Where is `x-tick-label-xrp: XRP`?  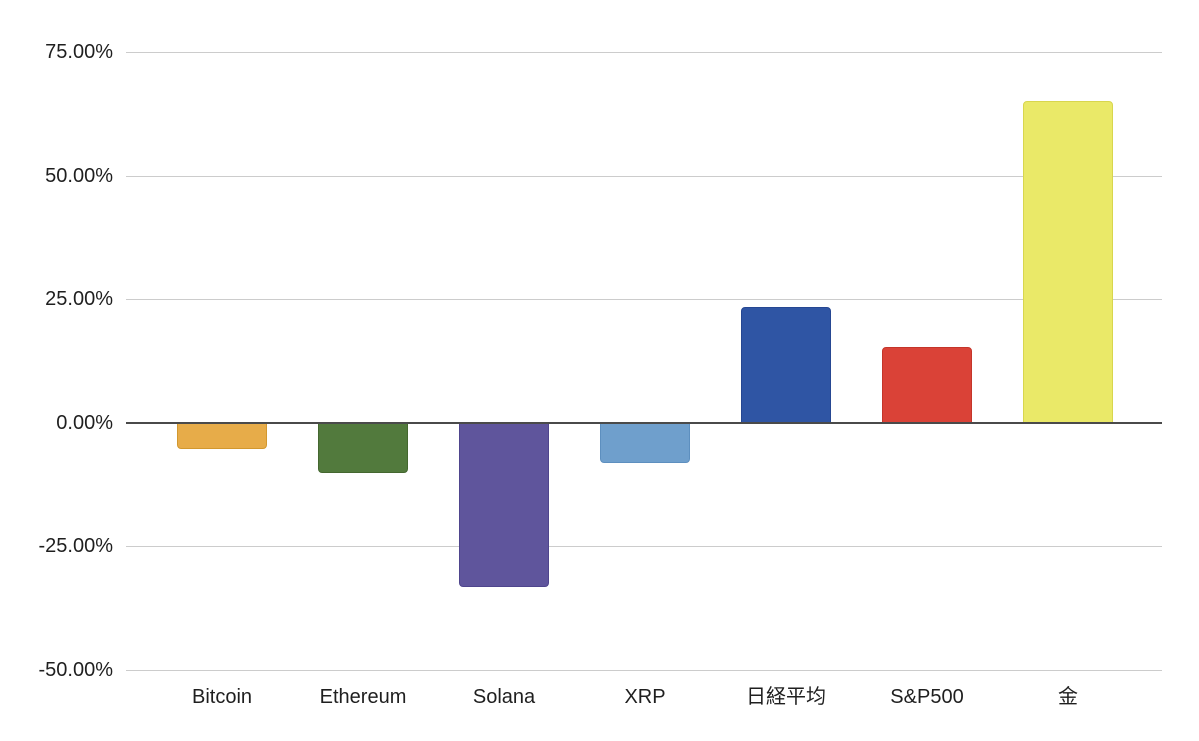
x-tick-label-xrp: XRP is located at coordinates (645, 697).